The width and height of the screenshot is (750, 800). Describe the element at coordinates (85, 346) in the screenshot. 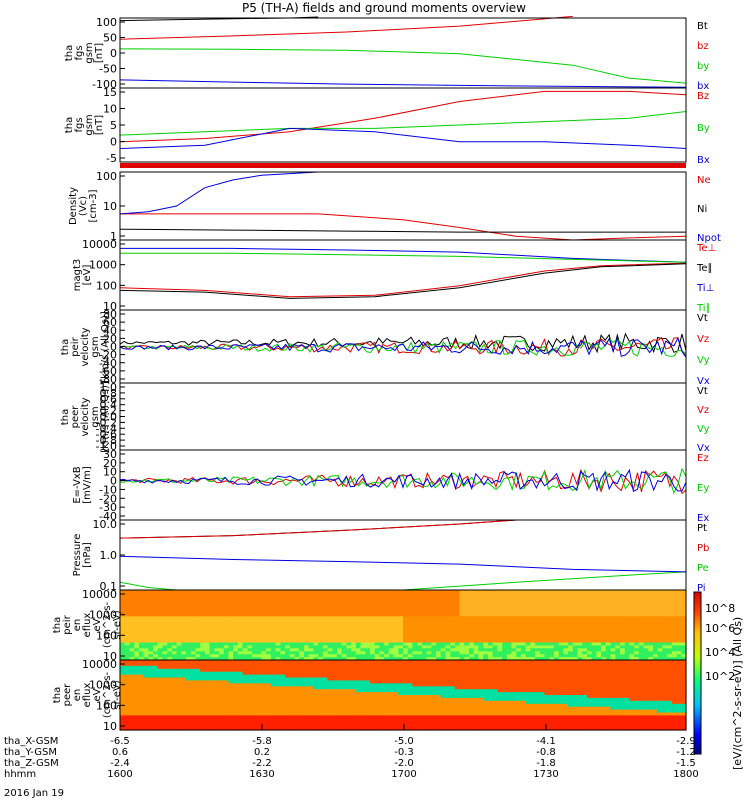

I see `ylabel-line: velocity` at that location.